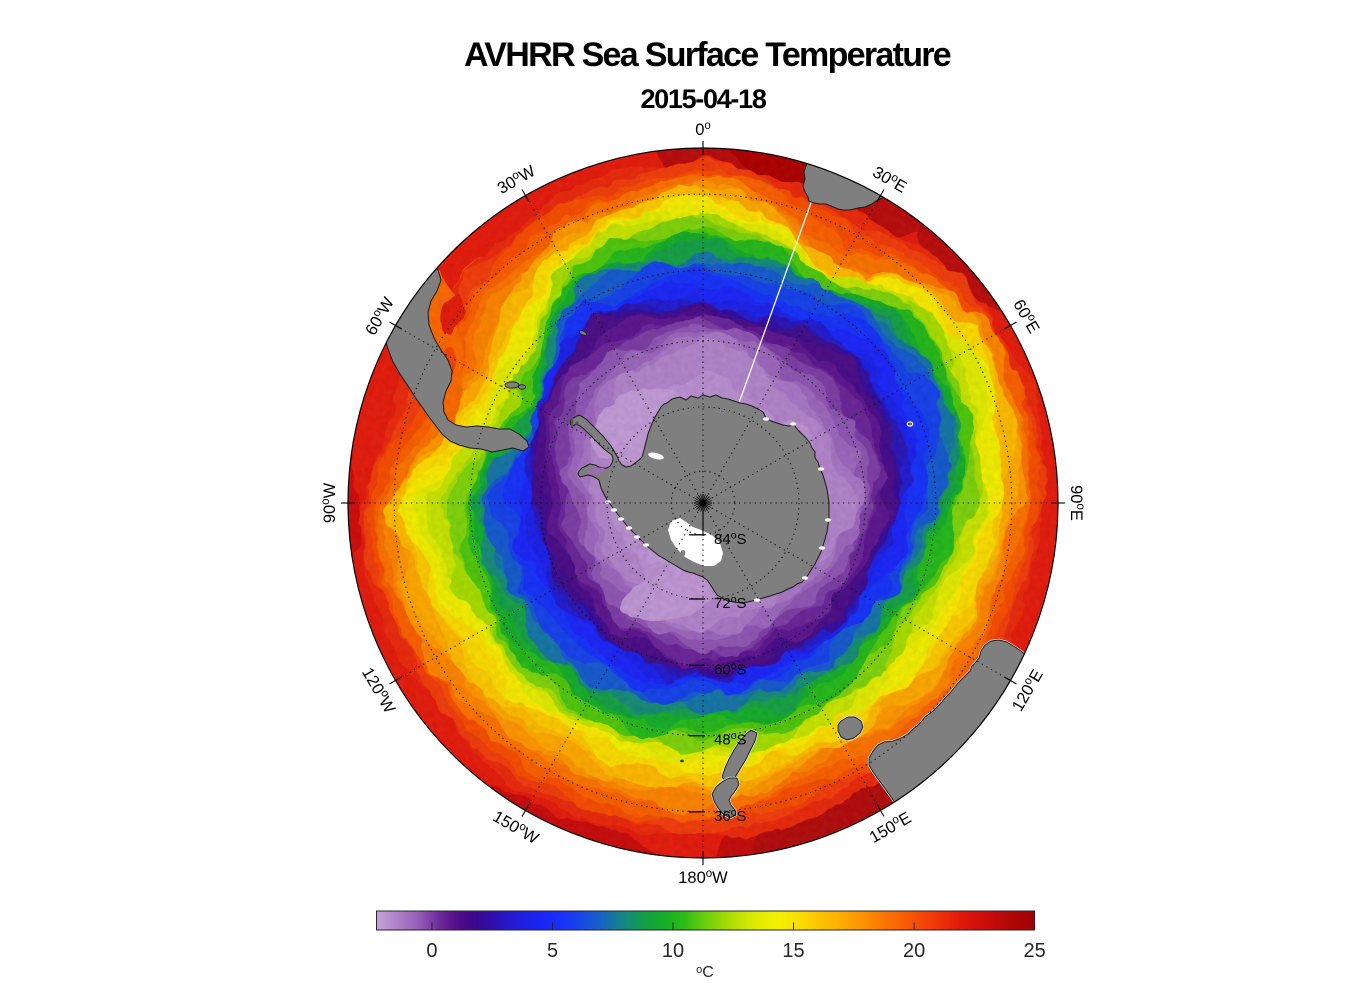 The height and width of the screenshot is (1005, 1356). What do you see at coordinates (730, 739) in the screenshot?
I see `svg-text: 48oS` at bounding box center [730, 739].